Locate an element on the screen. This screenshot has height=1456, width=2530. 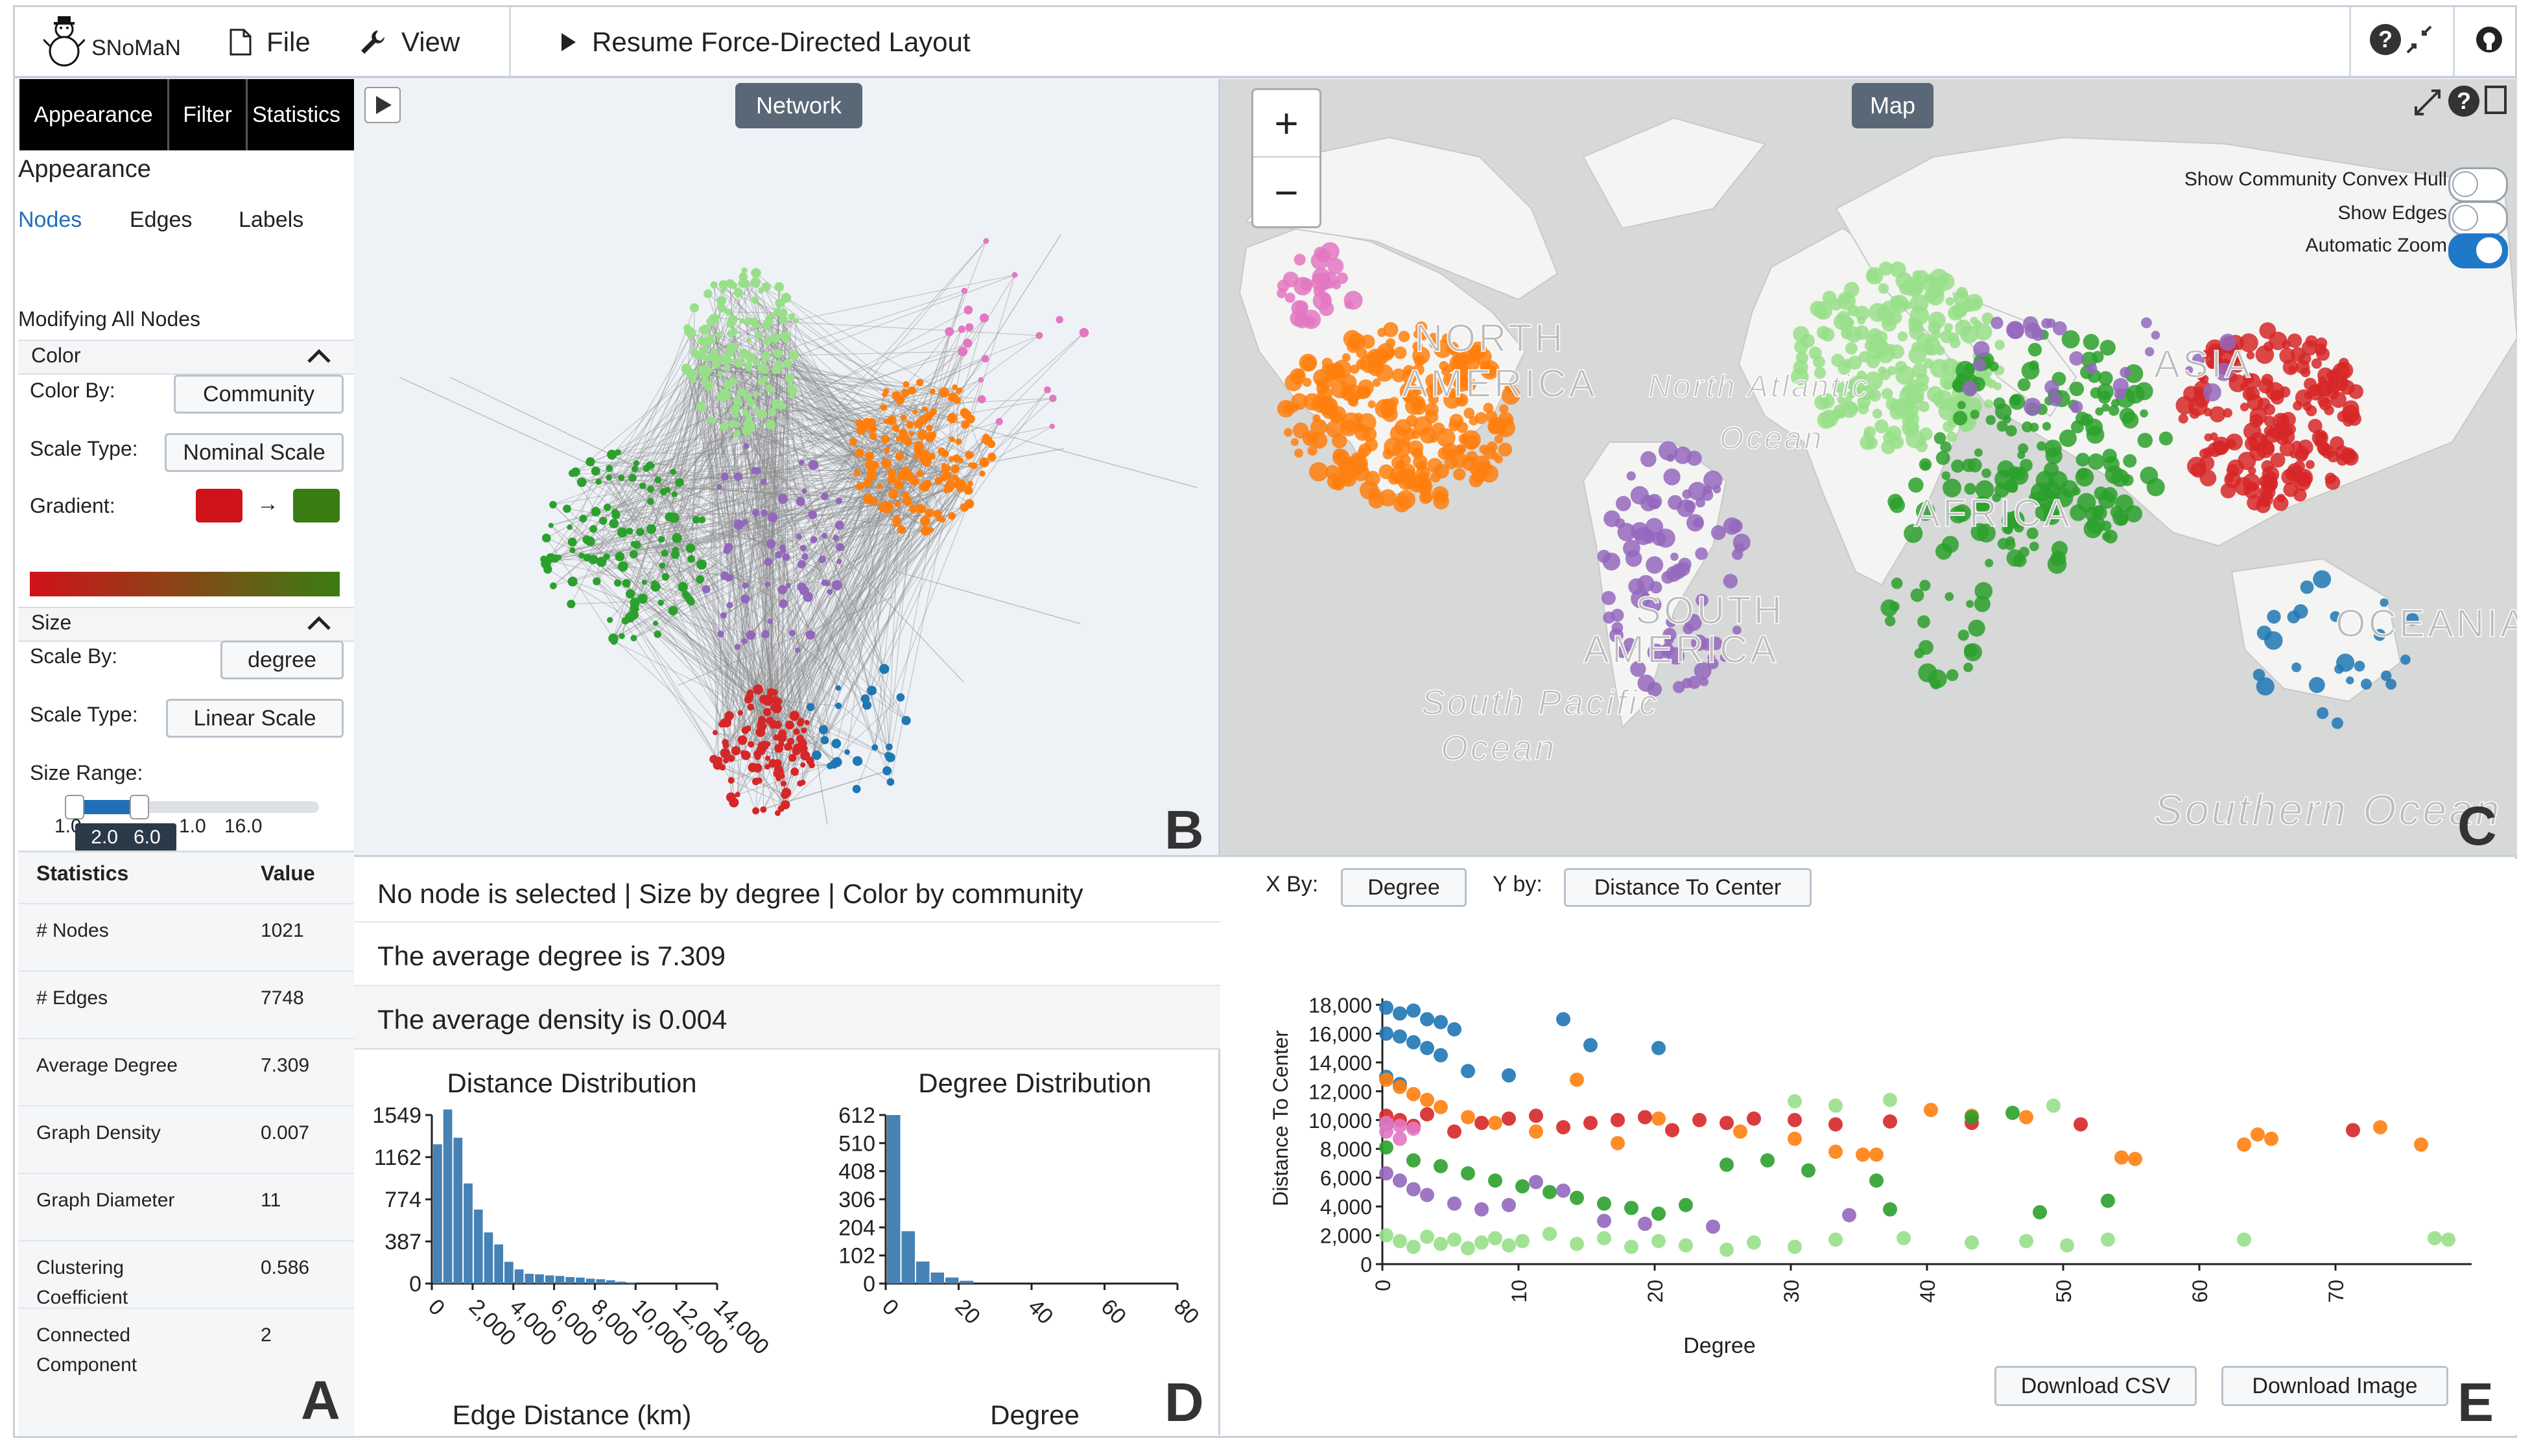
zoom-controls: + − is located at coordinates (1286, 158).